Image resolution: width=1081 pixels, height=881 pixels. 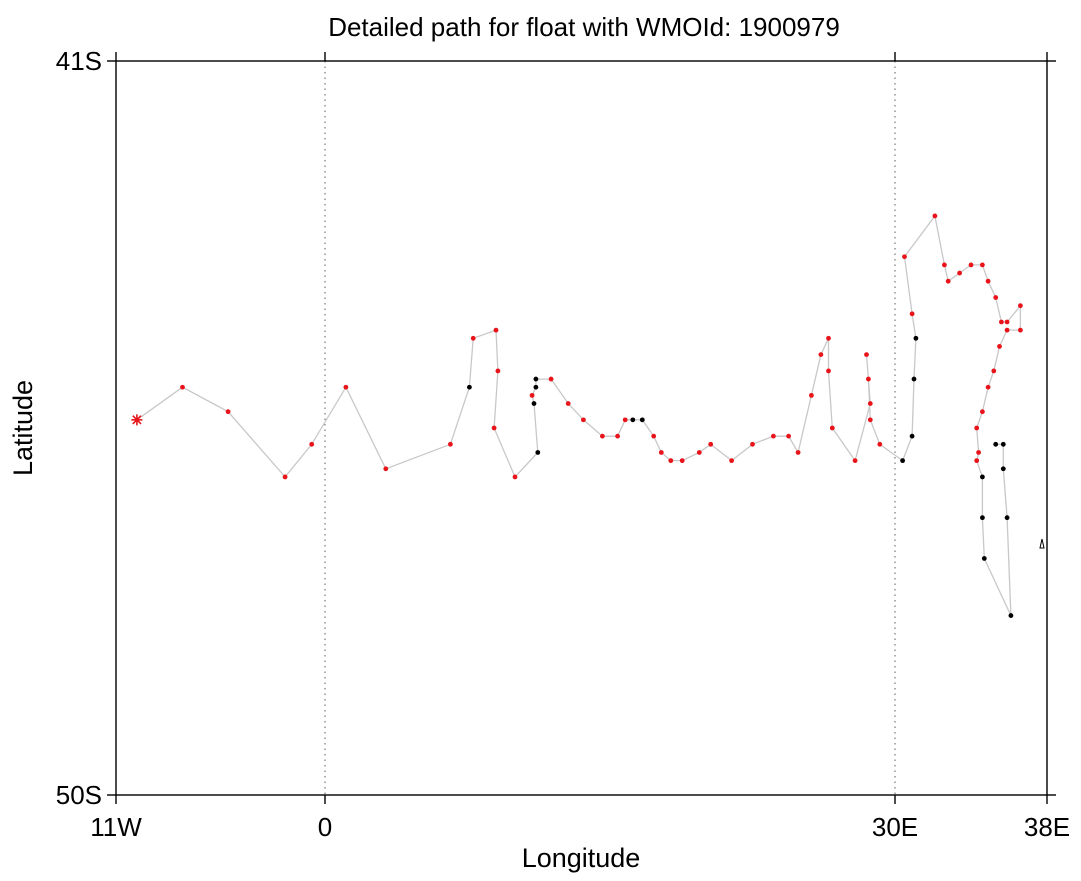 I want to click on x-tick-label: 30E, so click(x=895, y=827).